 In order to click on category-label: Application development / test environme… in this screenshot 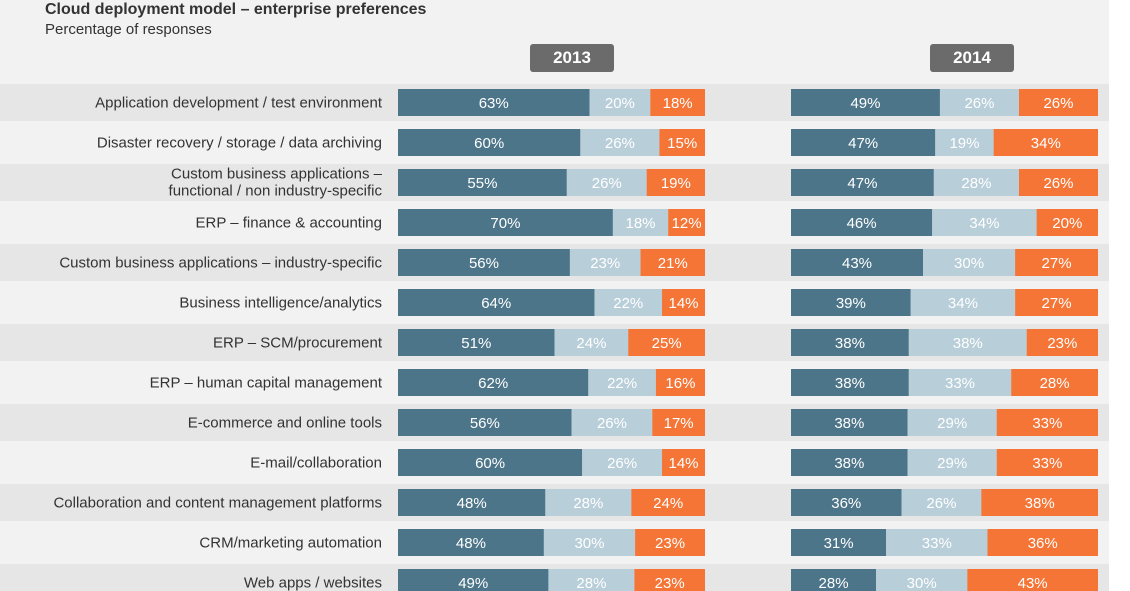, I will do `click(239, 103)`.